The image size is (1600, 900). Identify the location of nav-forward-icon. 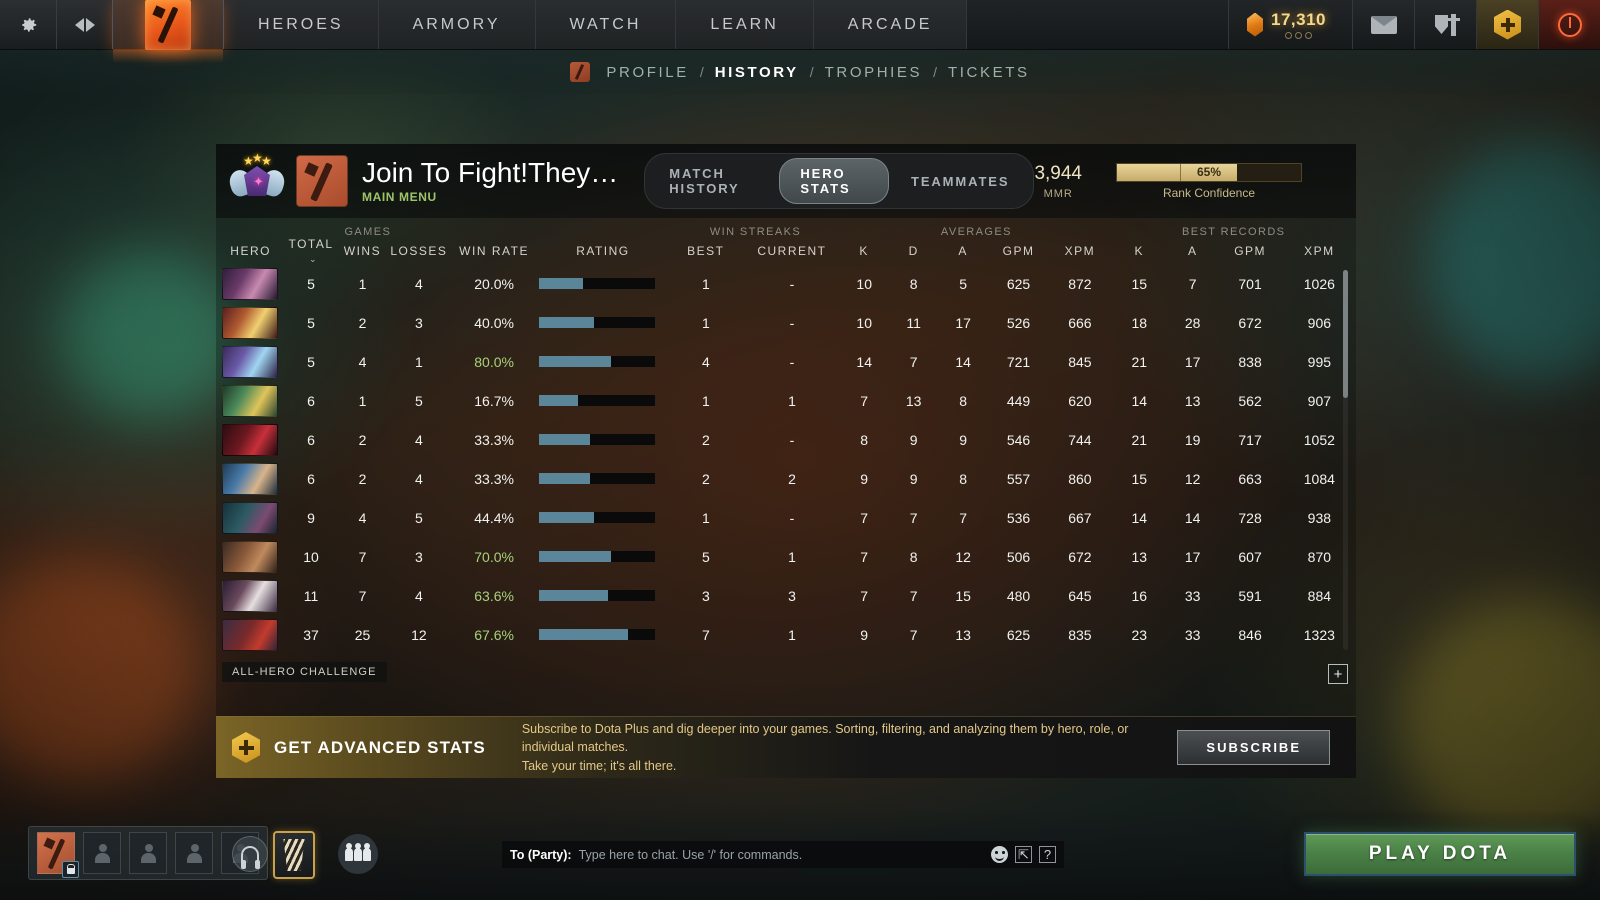
(90, 24).